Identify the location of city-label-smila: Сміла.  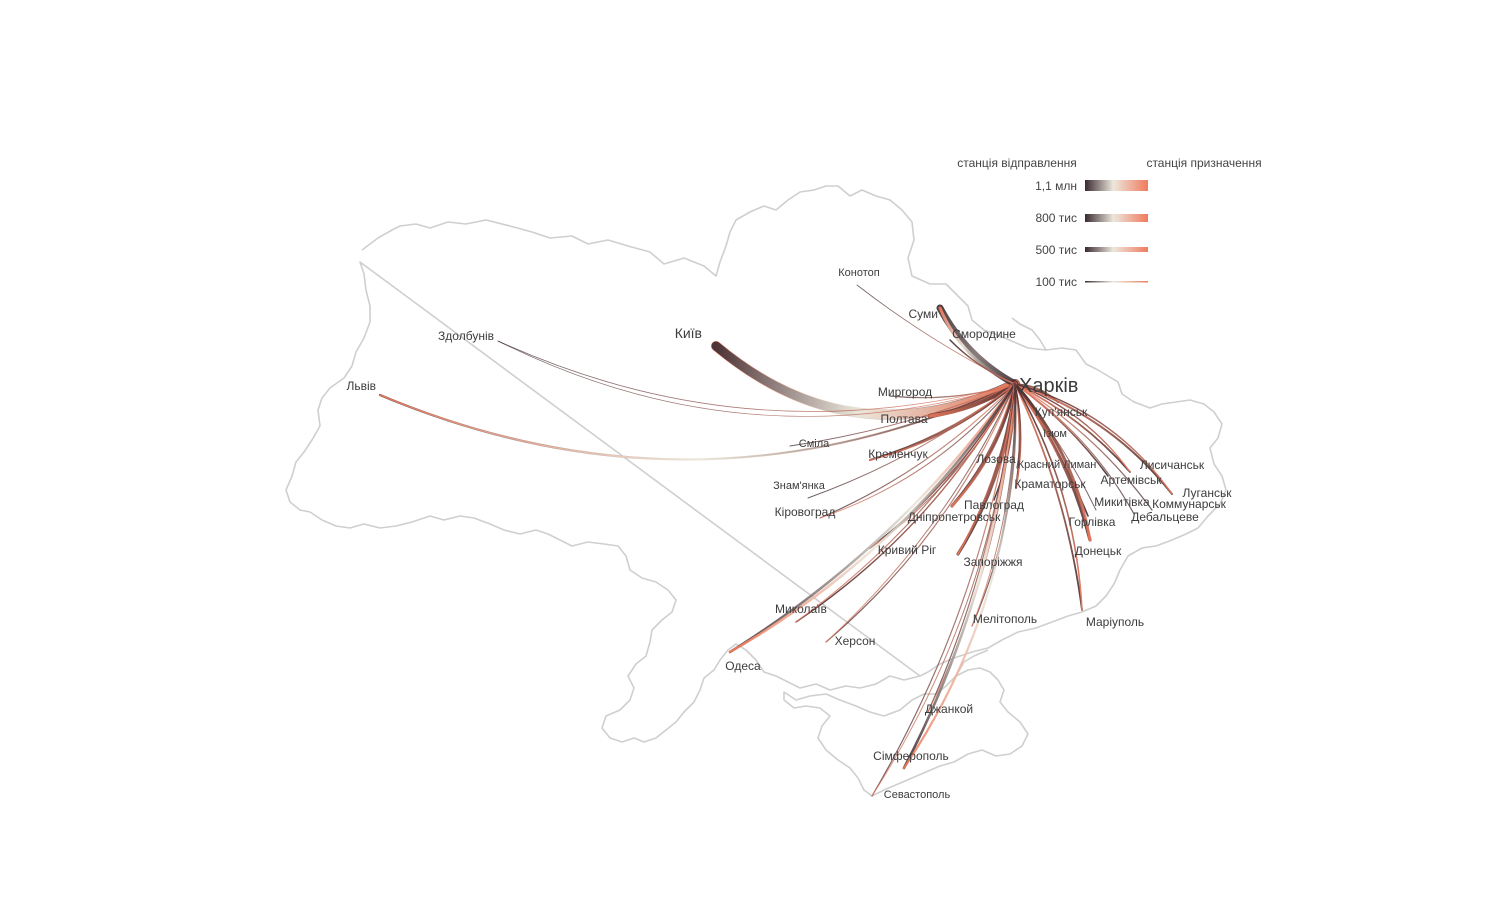
(814, 444).